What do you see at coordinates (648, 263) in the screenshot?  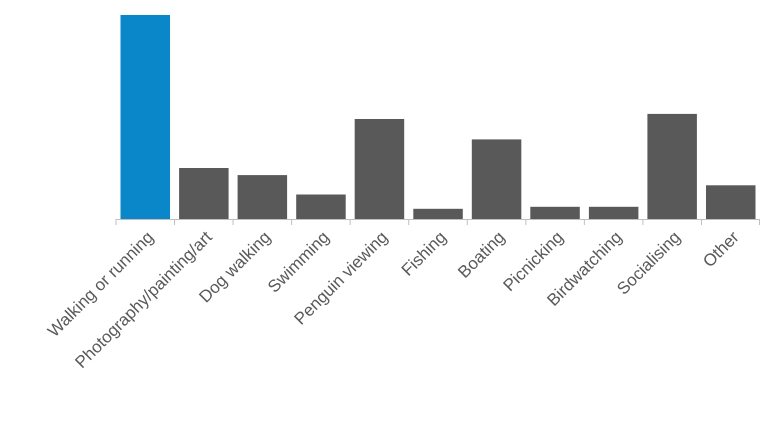 I see `x-tick-label: Socialising` at bounding box center [648, 263].